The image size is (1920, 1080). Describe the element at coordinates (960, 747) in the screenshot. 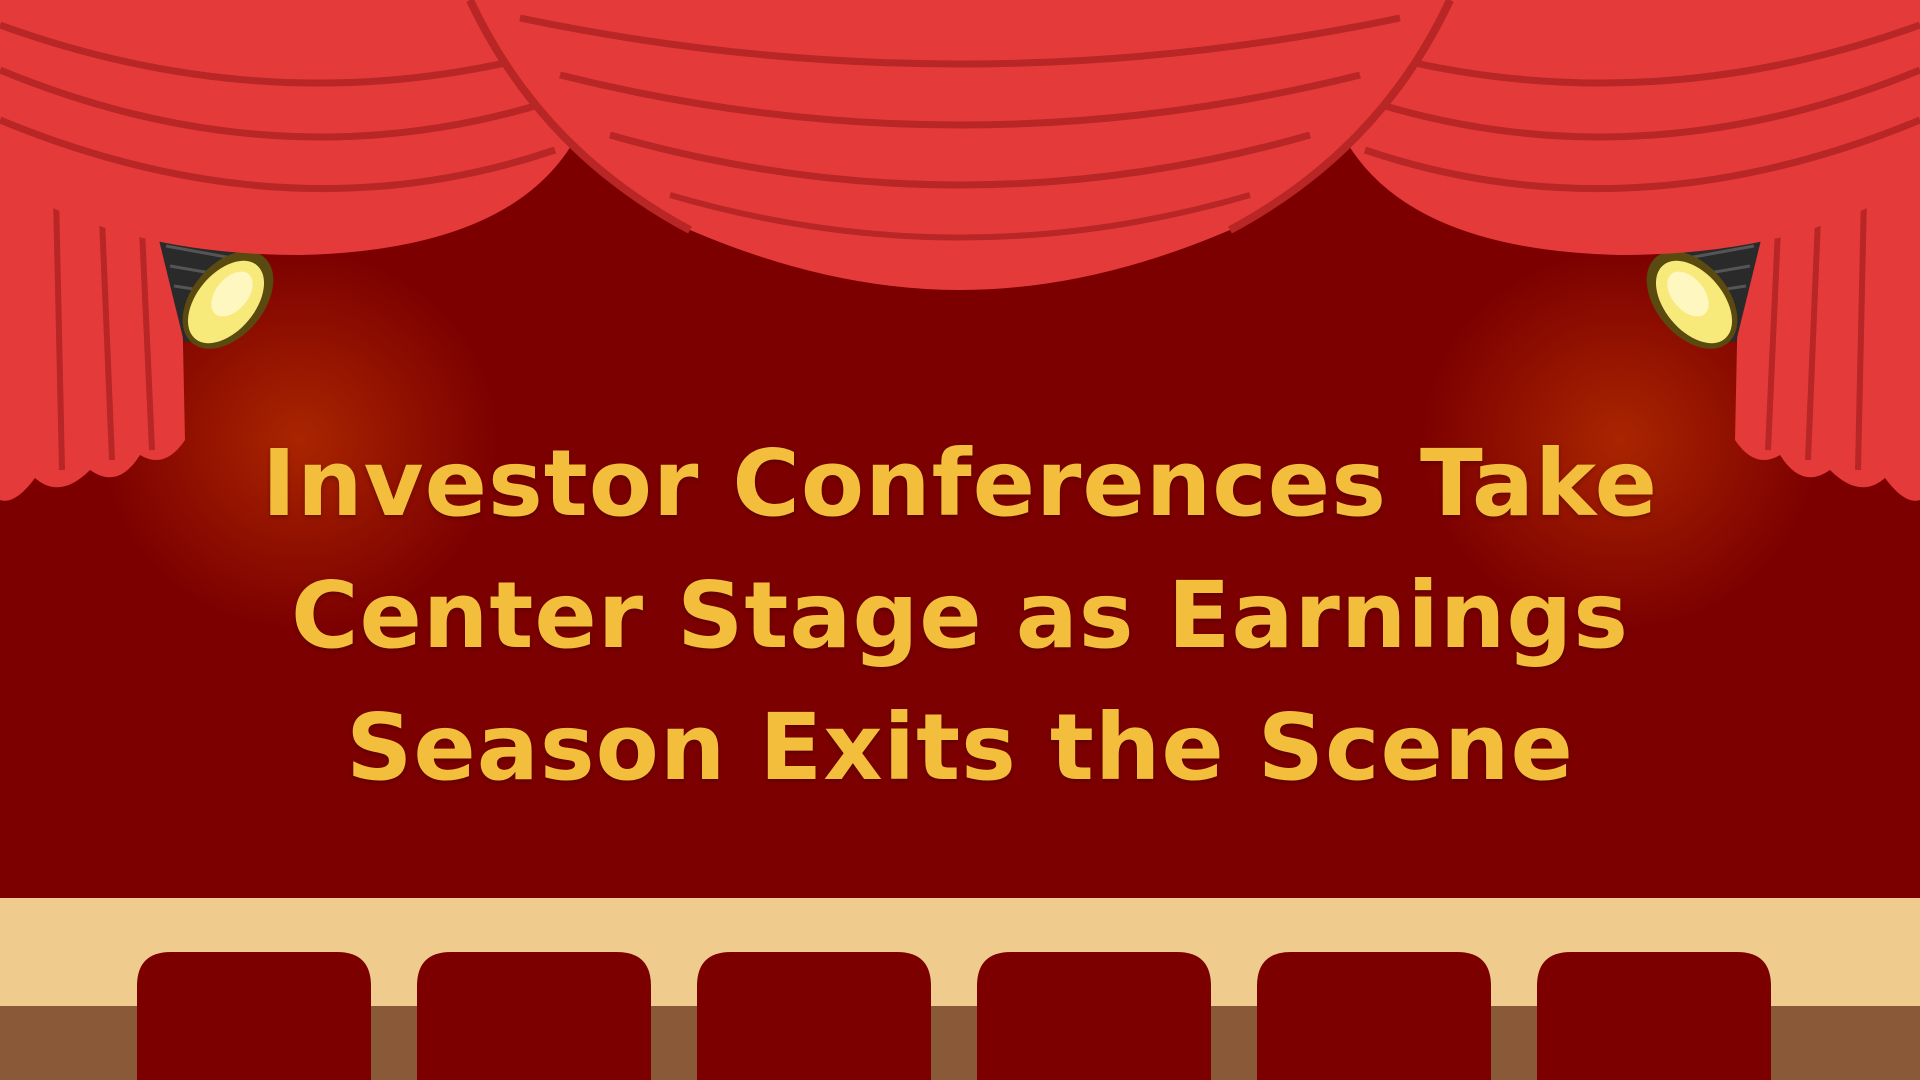

I see `headline-line-3: Season Exits the Scene` at that location.